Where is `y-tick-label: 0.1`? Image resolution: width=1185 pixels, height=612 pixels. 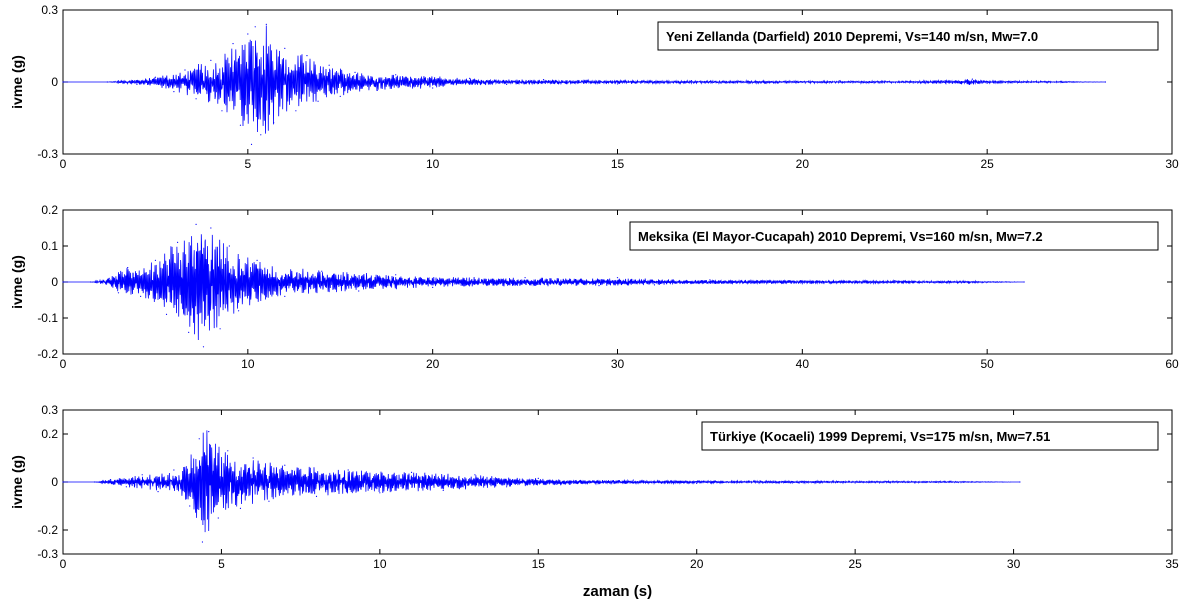
y-tick-label: 0.1 is located at coordinates (49, 246).